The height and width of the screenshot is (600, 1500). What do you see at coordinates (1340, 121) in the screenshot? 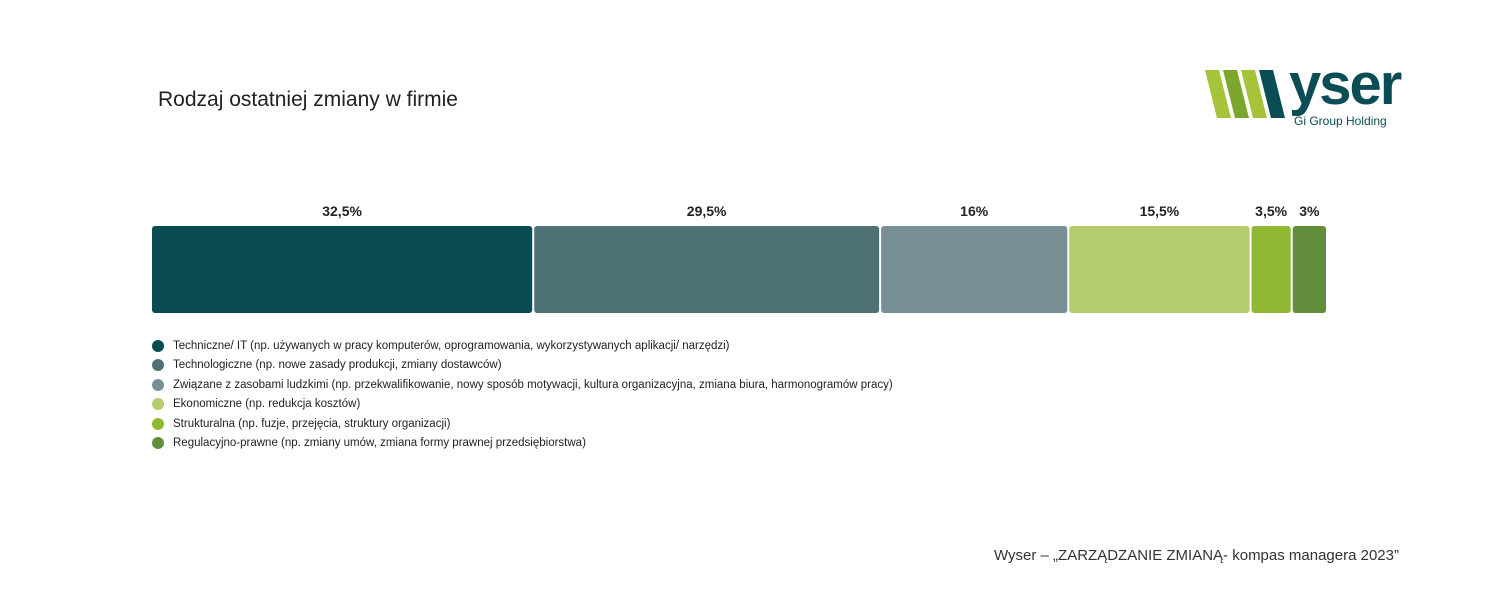
I see `logo-subtitle: Gi Group Holding` at bounding box center [1340, 121].